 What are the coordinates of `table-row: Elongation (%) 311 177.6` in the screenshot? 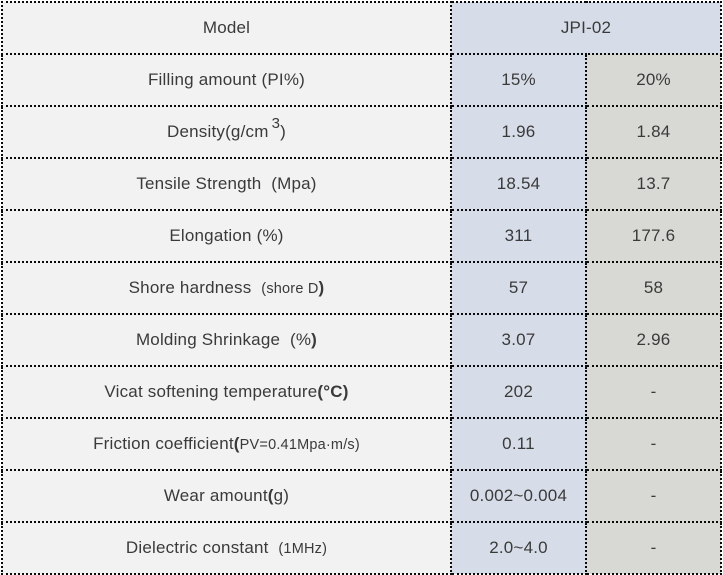 It's located at (361, 236).